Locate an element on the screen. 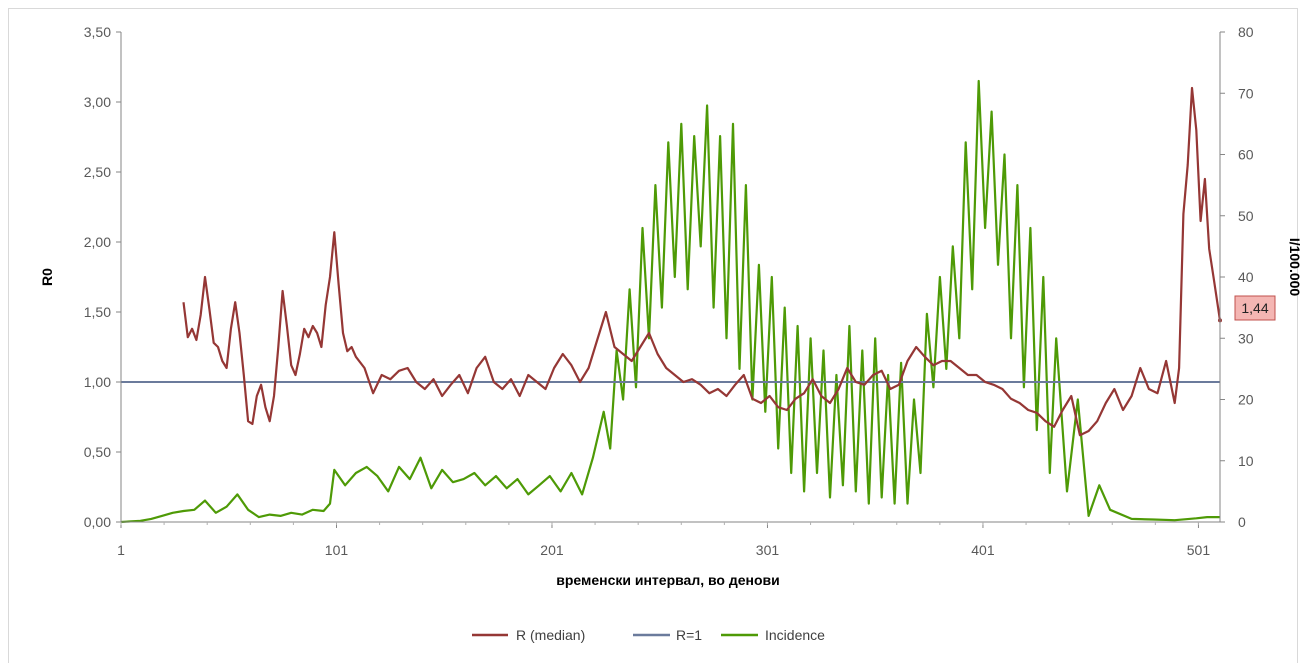  y-right-tick-label: 0 is located at coordinates (1242, 522).